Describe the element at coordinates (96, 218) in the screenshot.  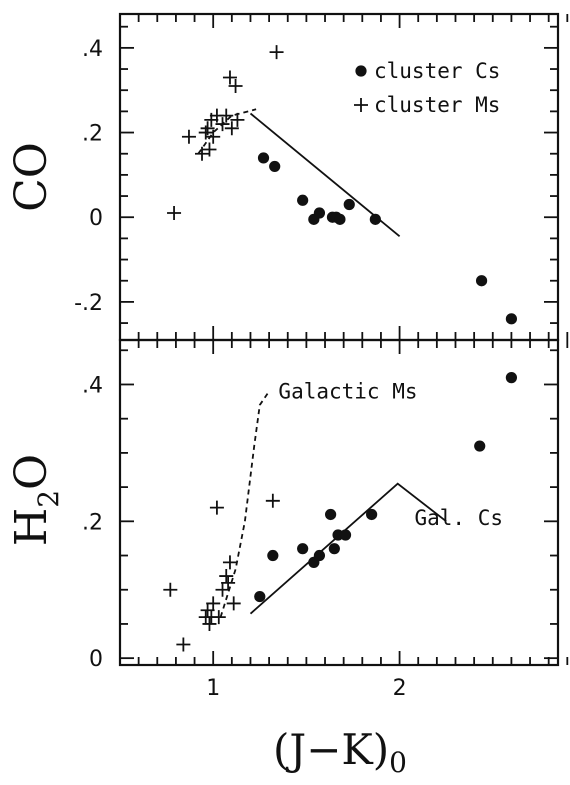
I see `co-y-tick-label: 0` at that location.